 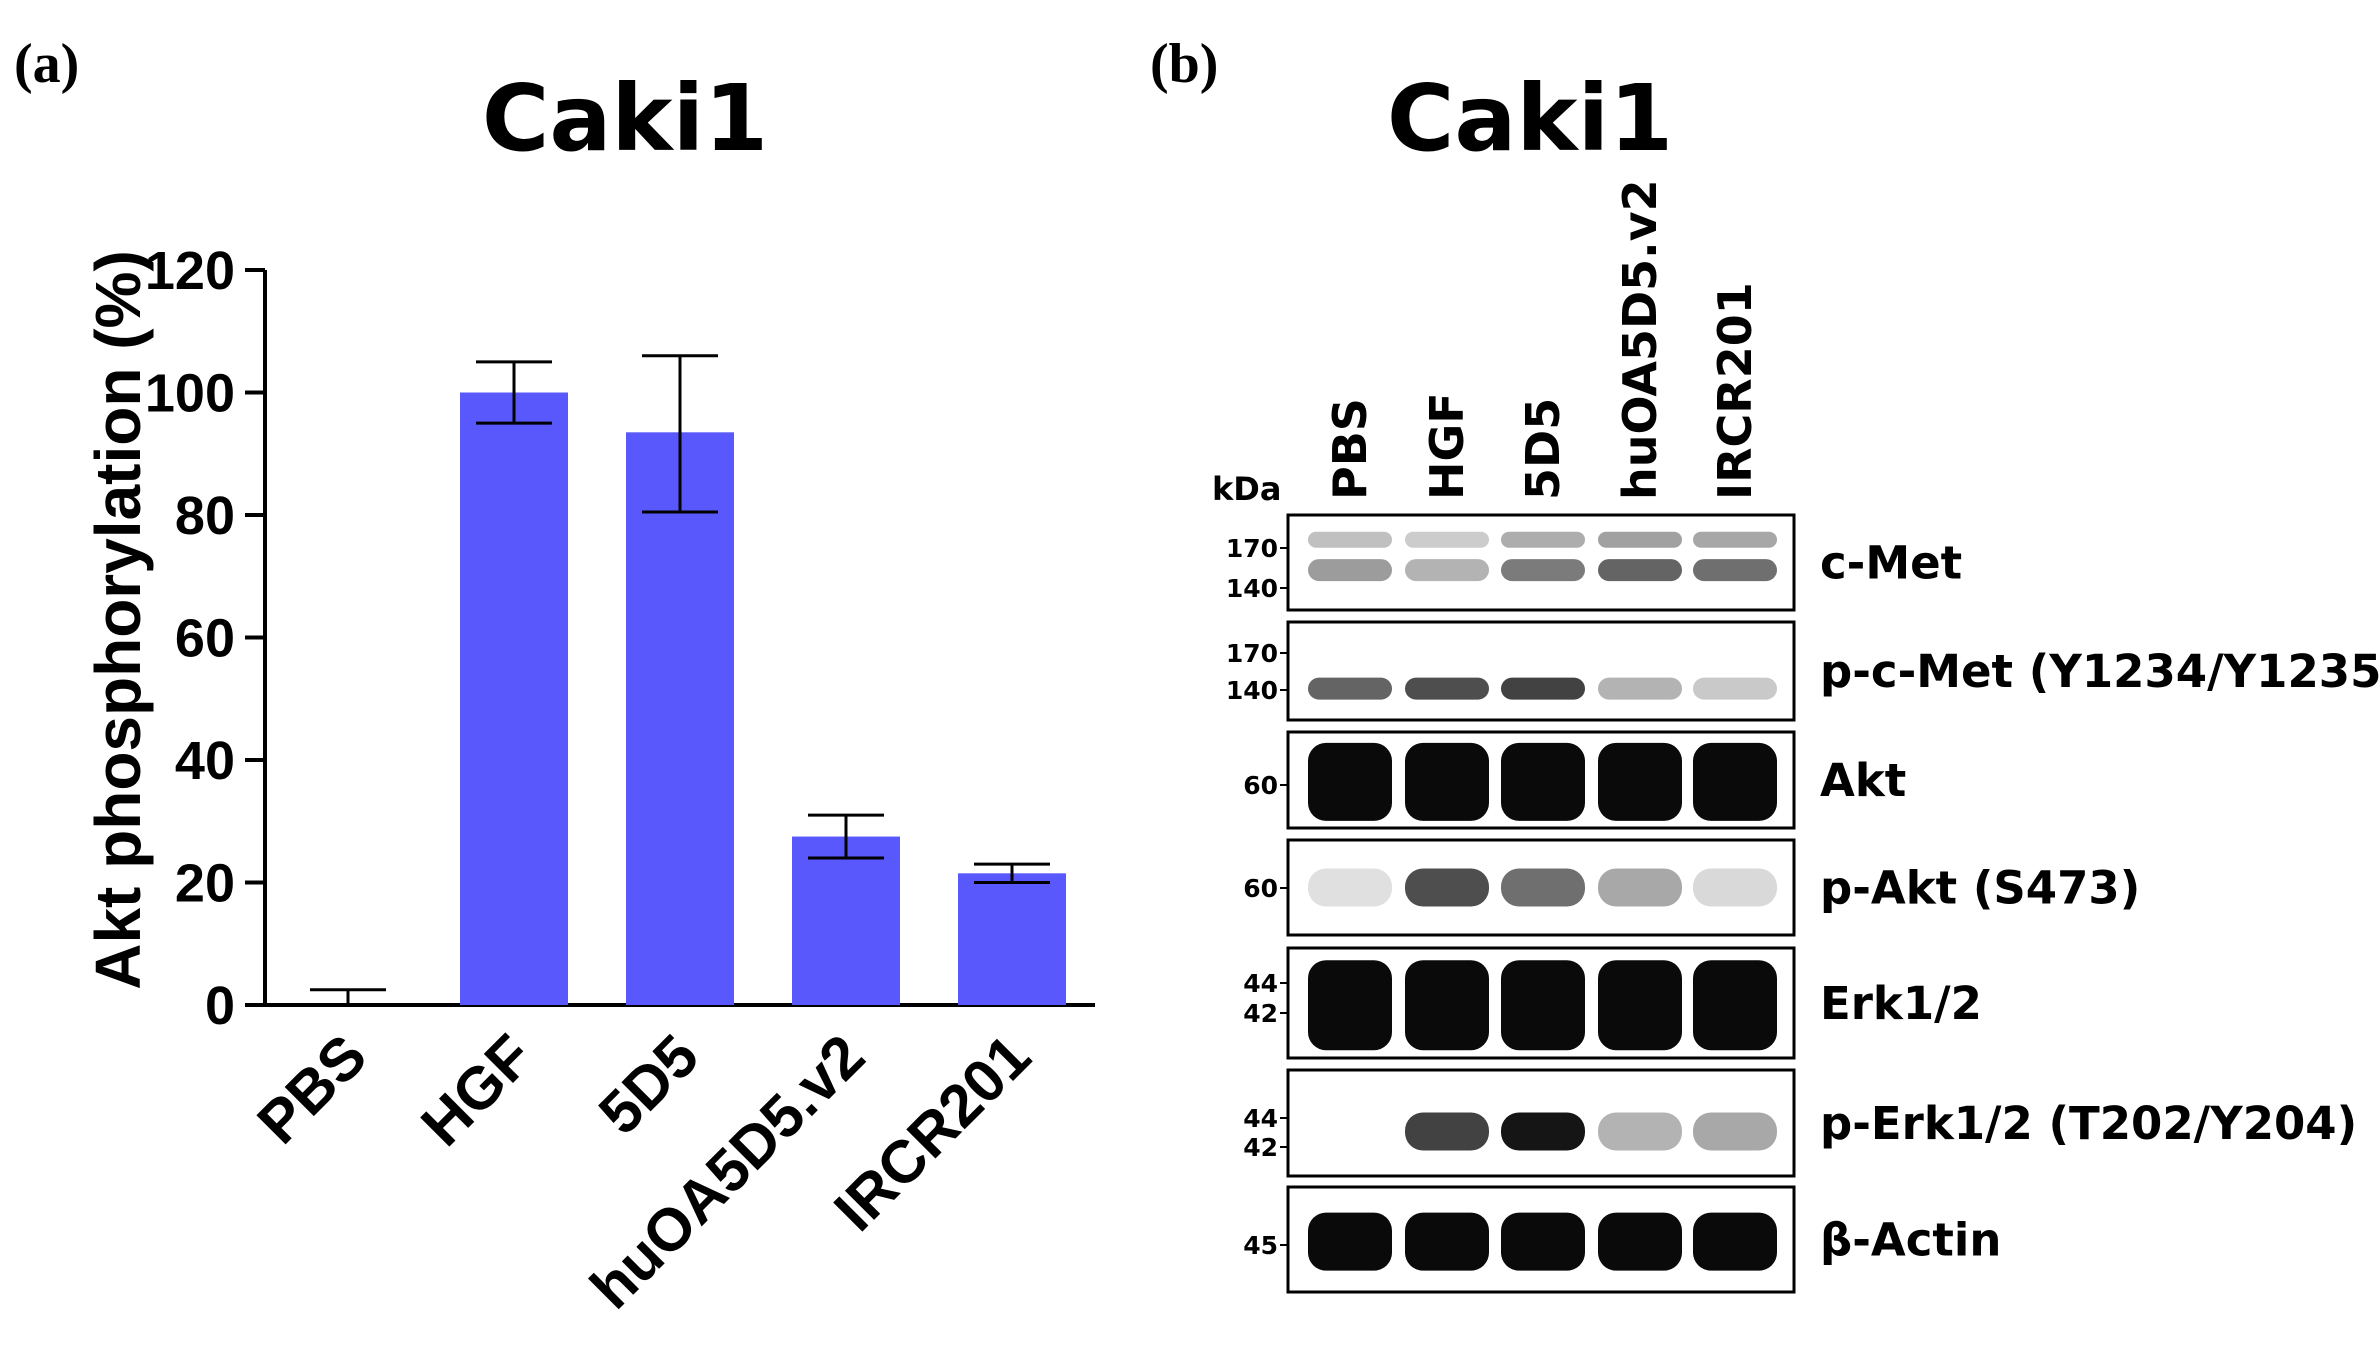 I want to click on x-tick-label-HGF: HGF, so click(x=476, y=1090).